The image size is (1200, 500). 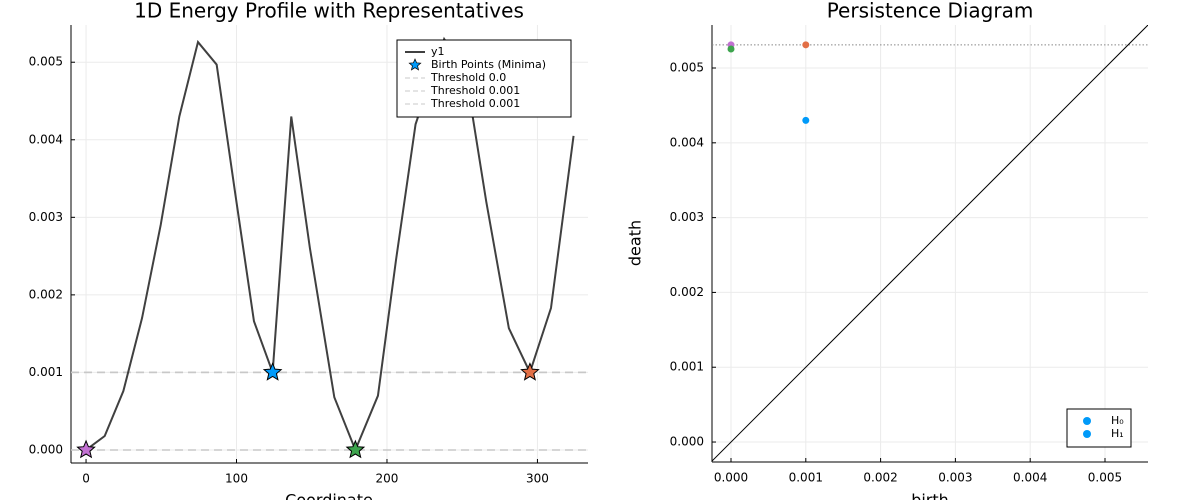 I want to click on x-tick-label: 0.005, so click(x=1105, y=478).